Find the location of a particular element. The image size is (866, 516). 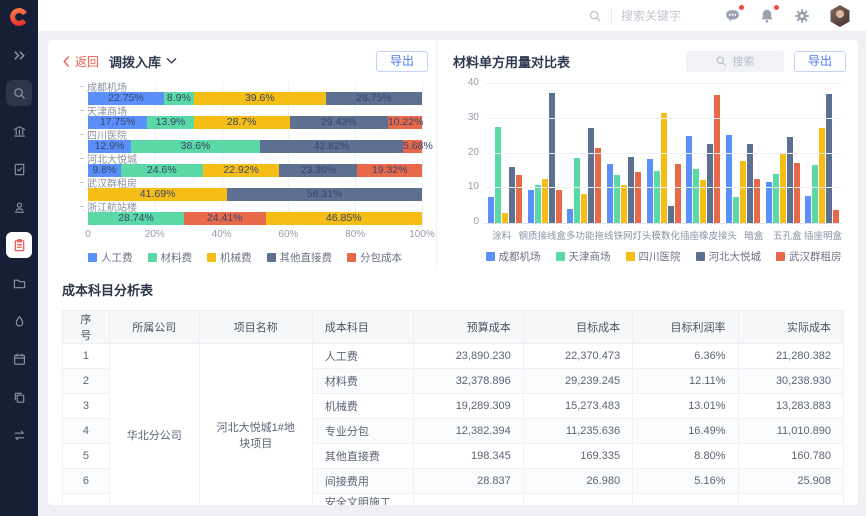

panel-title: 材料单方用量对比表 is located at coordinates (512, 62).